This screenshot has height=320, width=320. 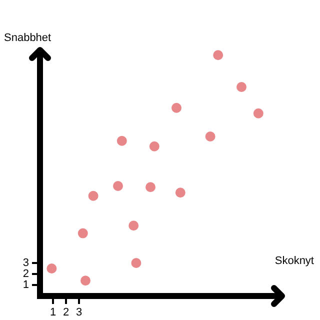 I want to click on y-tick-label: 2, so click(x=25, y=274).